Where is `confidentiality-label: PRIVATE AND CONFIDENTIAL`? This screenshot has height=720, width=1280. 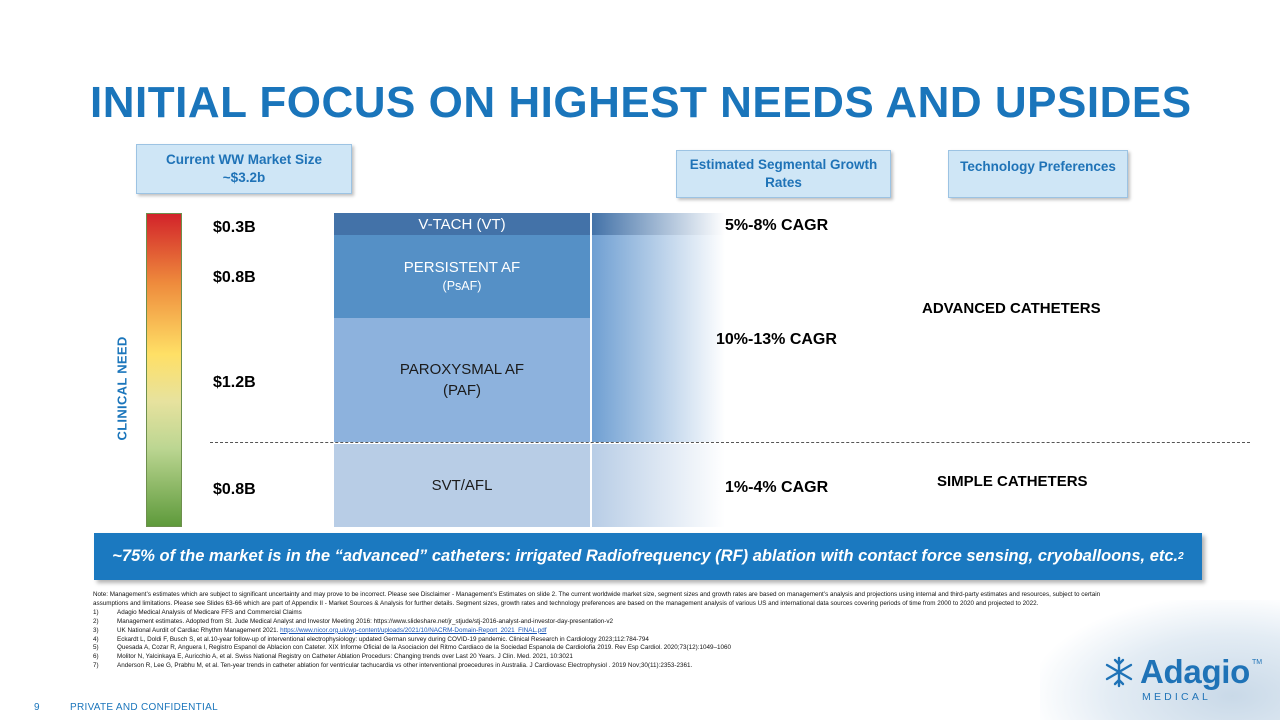 confidentiality-label: PRIVATE AND CONFIDENTIAL is located at coordinates (144, 707).